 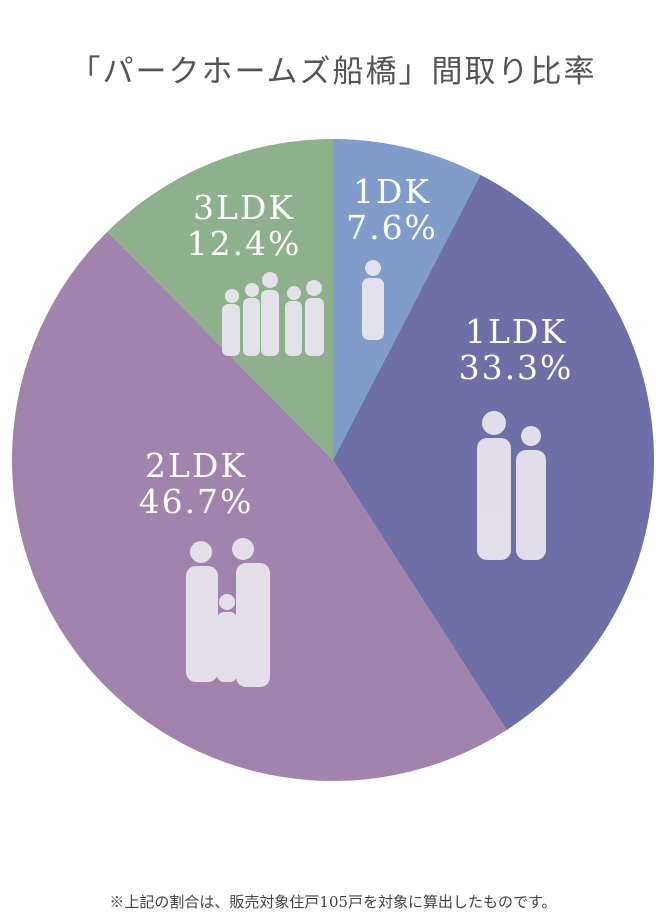 What do you see at coordinates (511, 485) in the screenshot?
I see `couple` at bounding box center [511, 485].